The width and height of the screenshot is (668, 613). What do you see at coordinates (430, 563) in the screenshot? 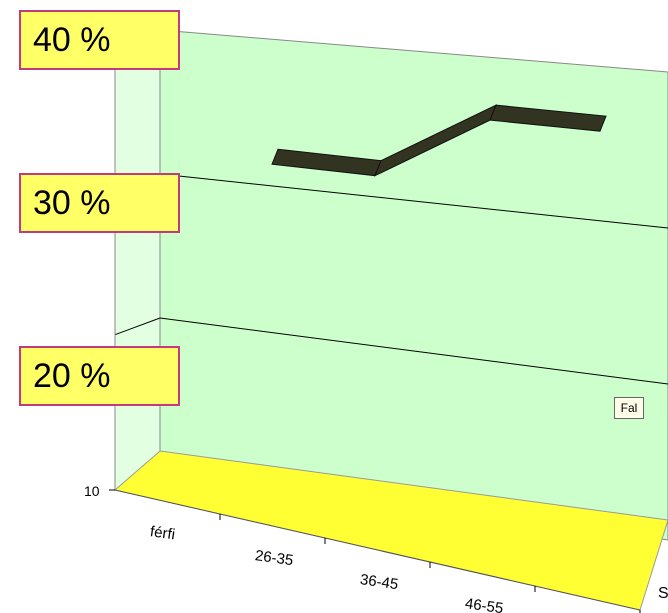
I see `x-ticks` at bounding box center [430, 563].